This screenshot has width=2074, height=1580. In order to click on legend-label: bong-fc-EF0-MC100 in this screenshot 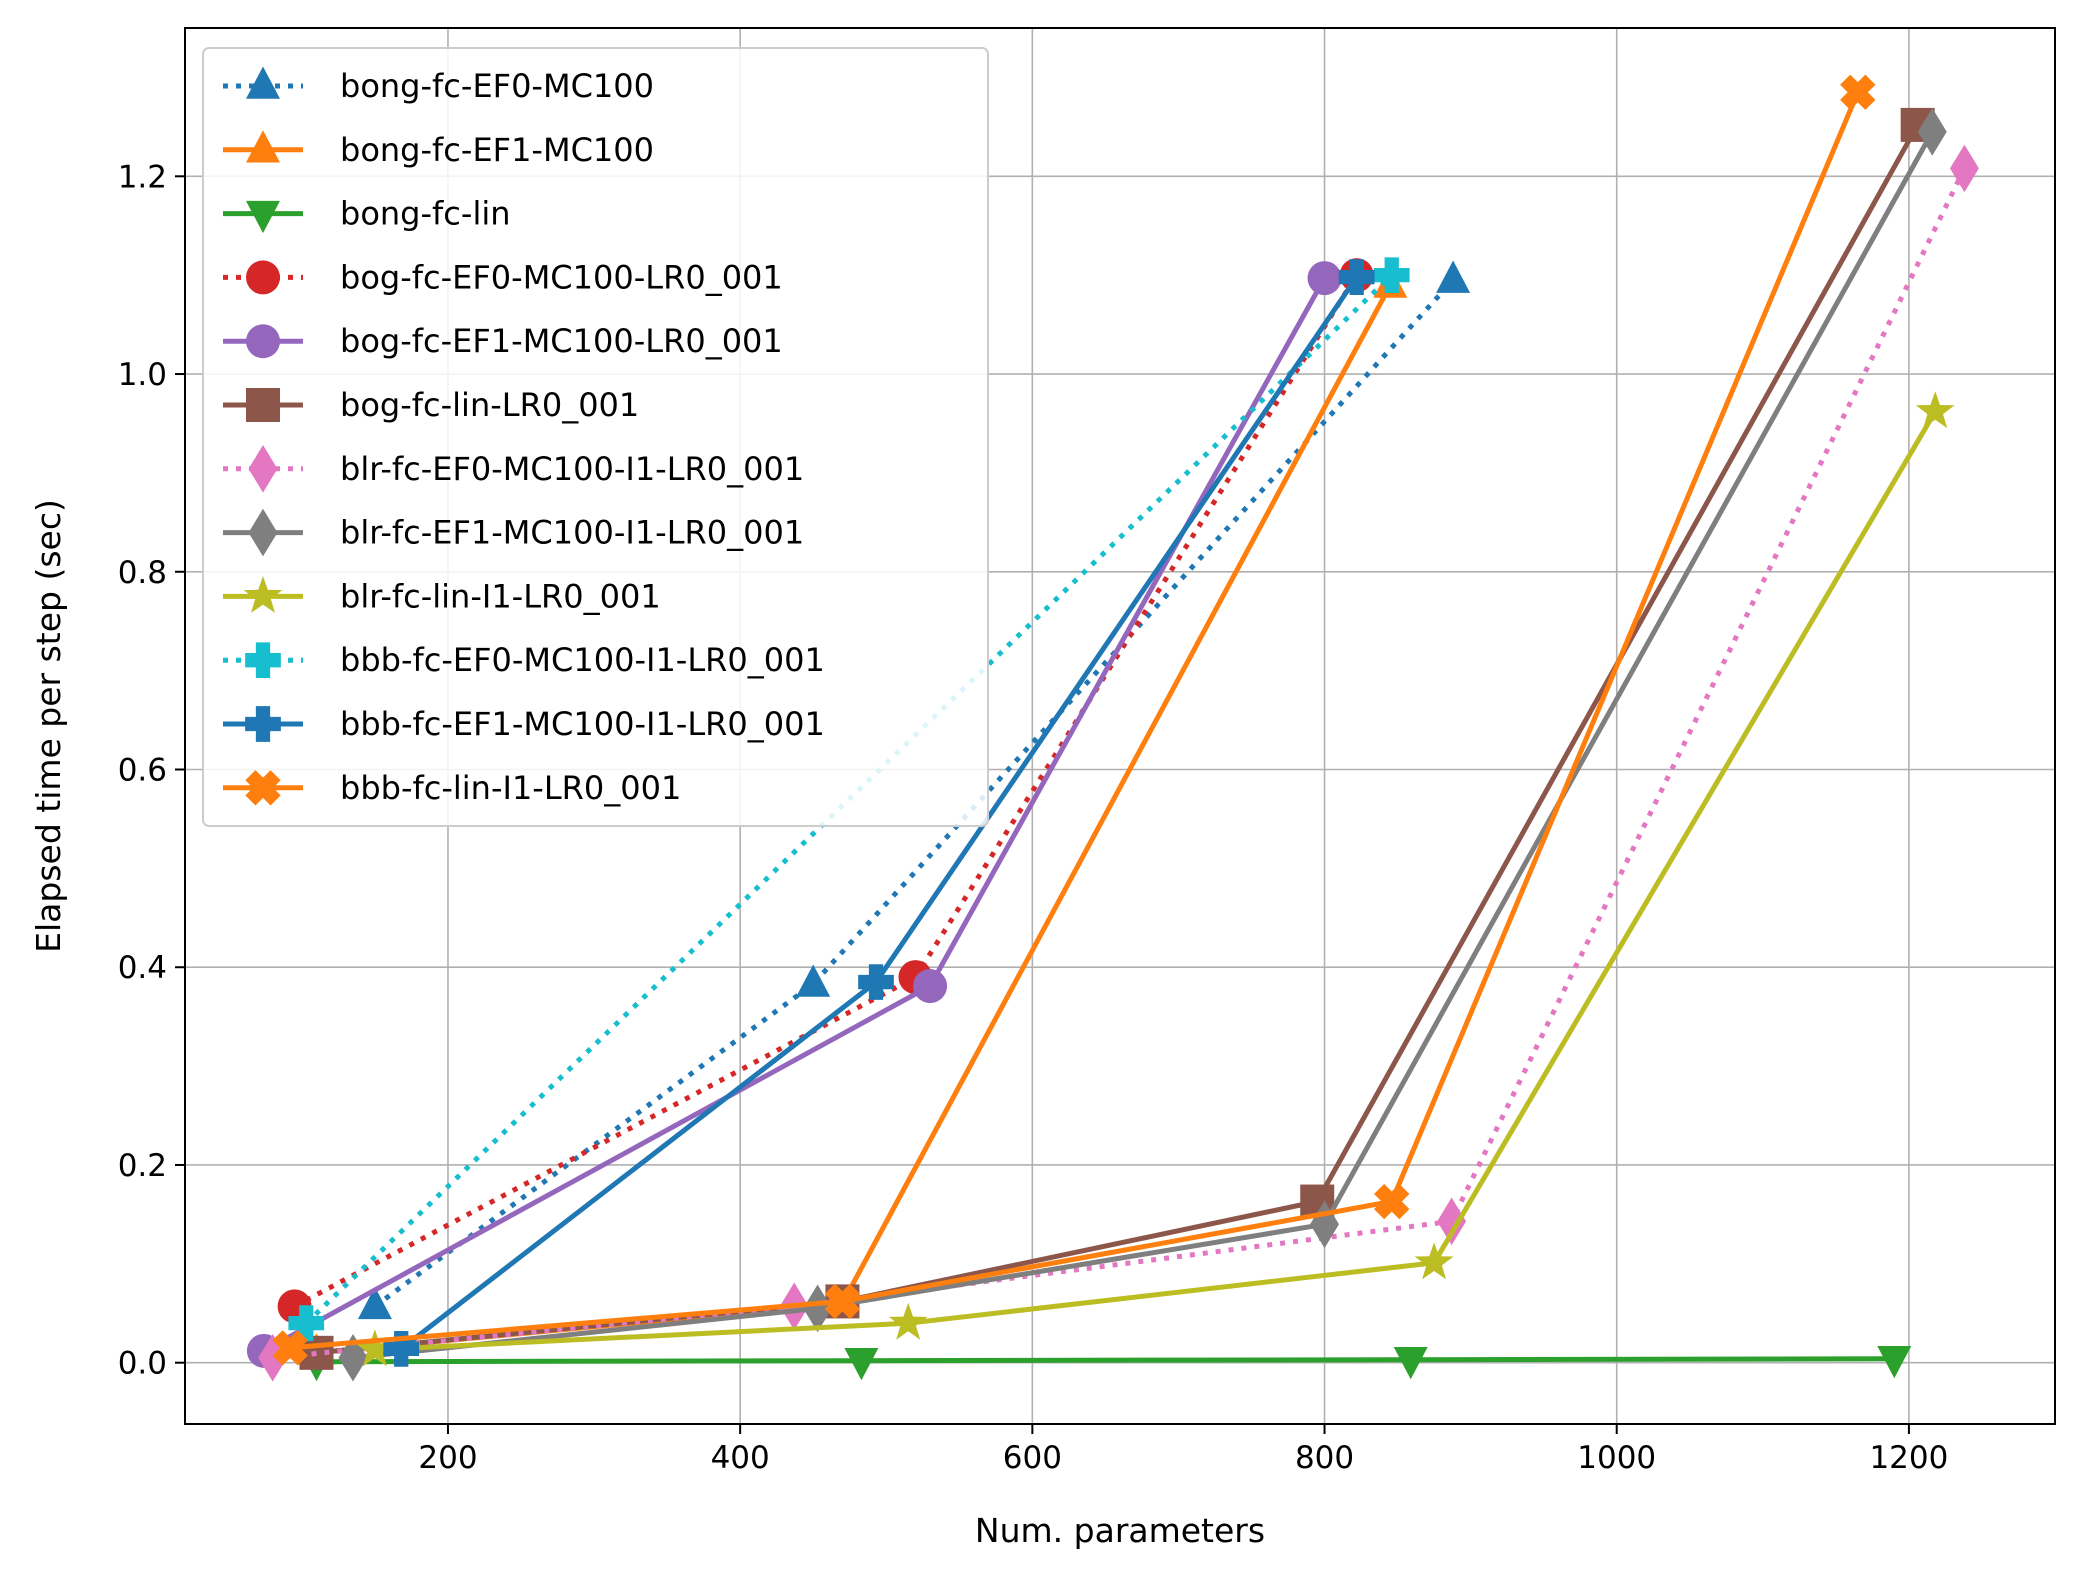, I will do `click(497, 86)`.